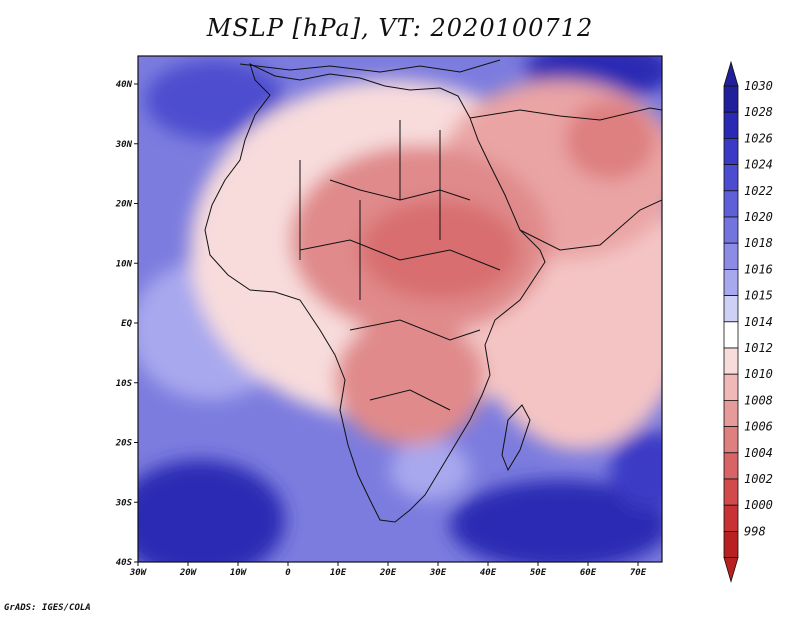 This screenshot has width=800, height=618. What do you see at coordinates (538, 573) in the screenshot?
I see `lon-tick-label: 50E` at bounding box center [538, 573].